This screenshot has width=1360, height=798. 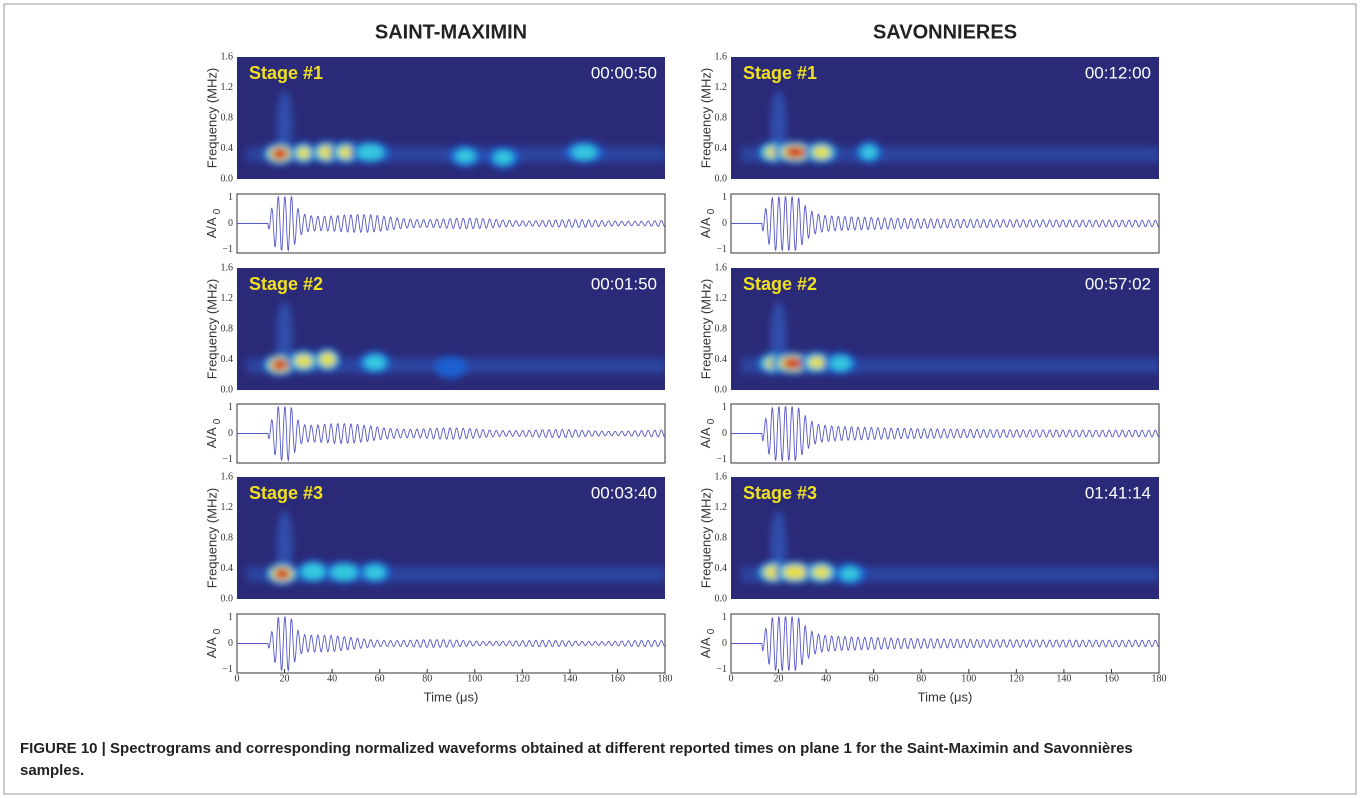 I want to click on time-stamp: 00:01:50, so click(x=624, y=283).